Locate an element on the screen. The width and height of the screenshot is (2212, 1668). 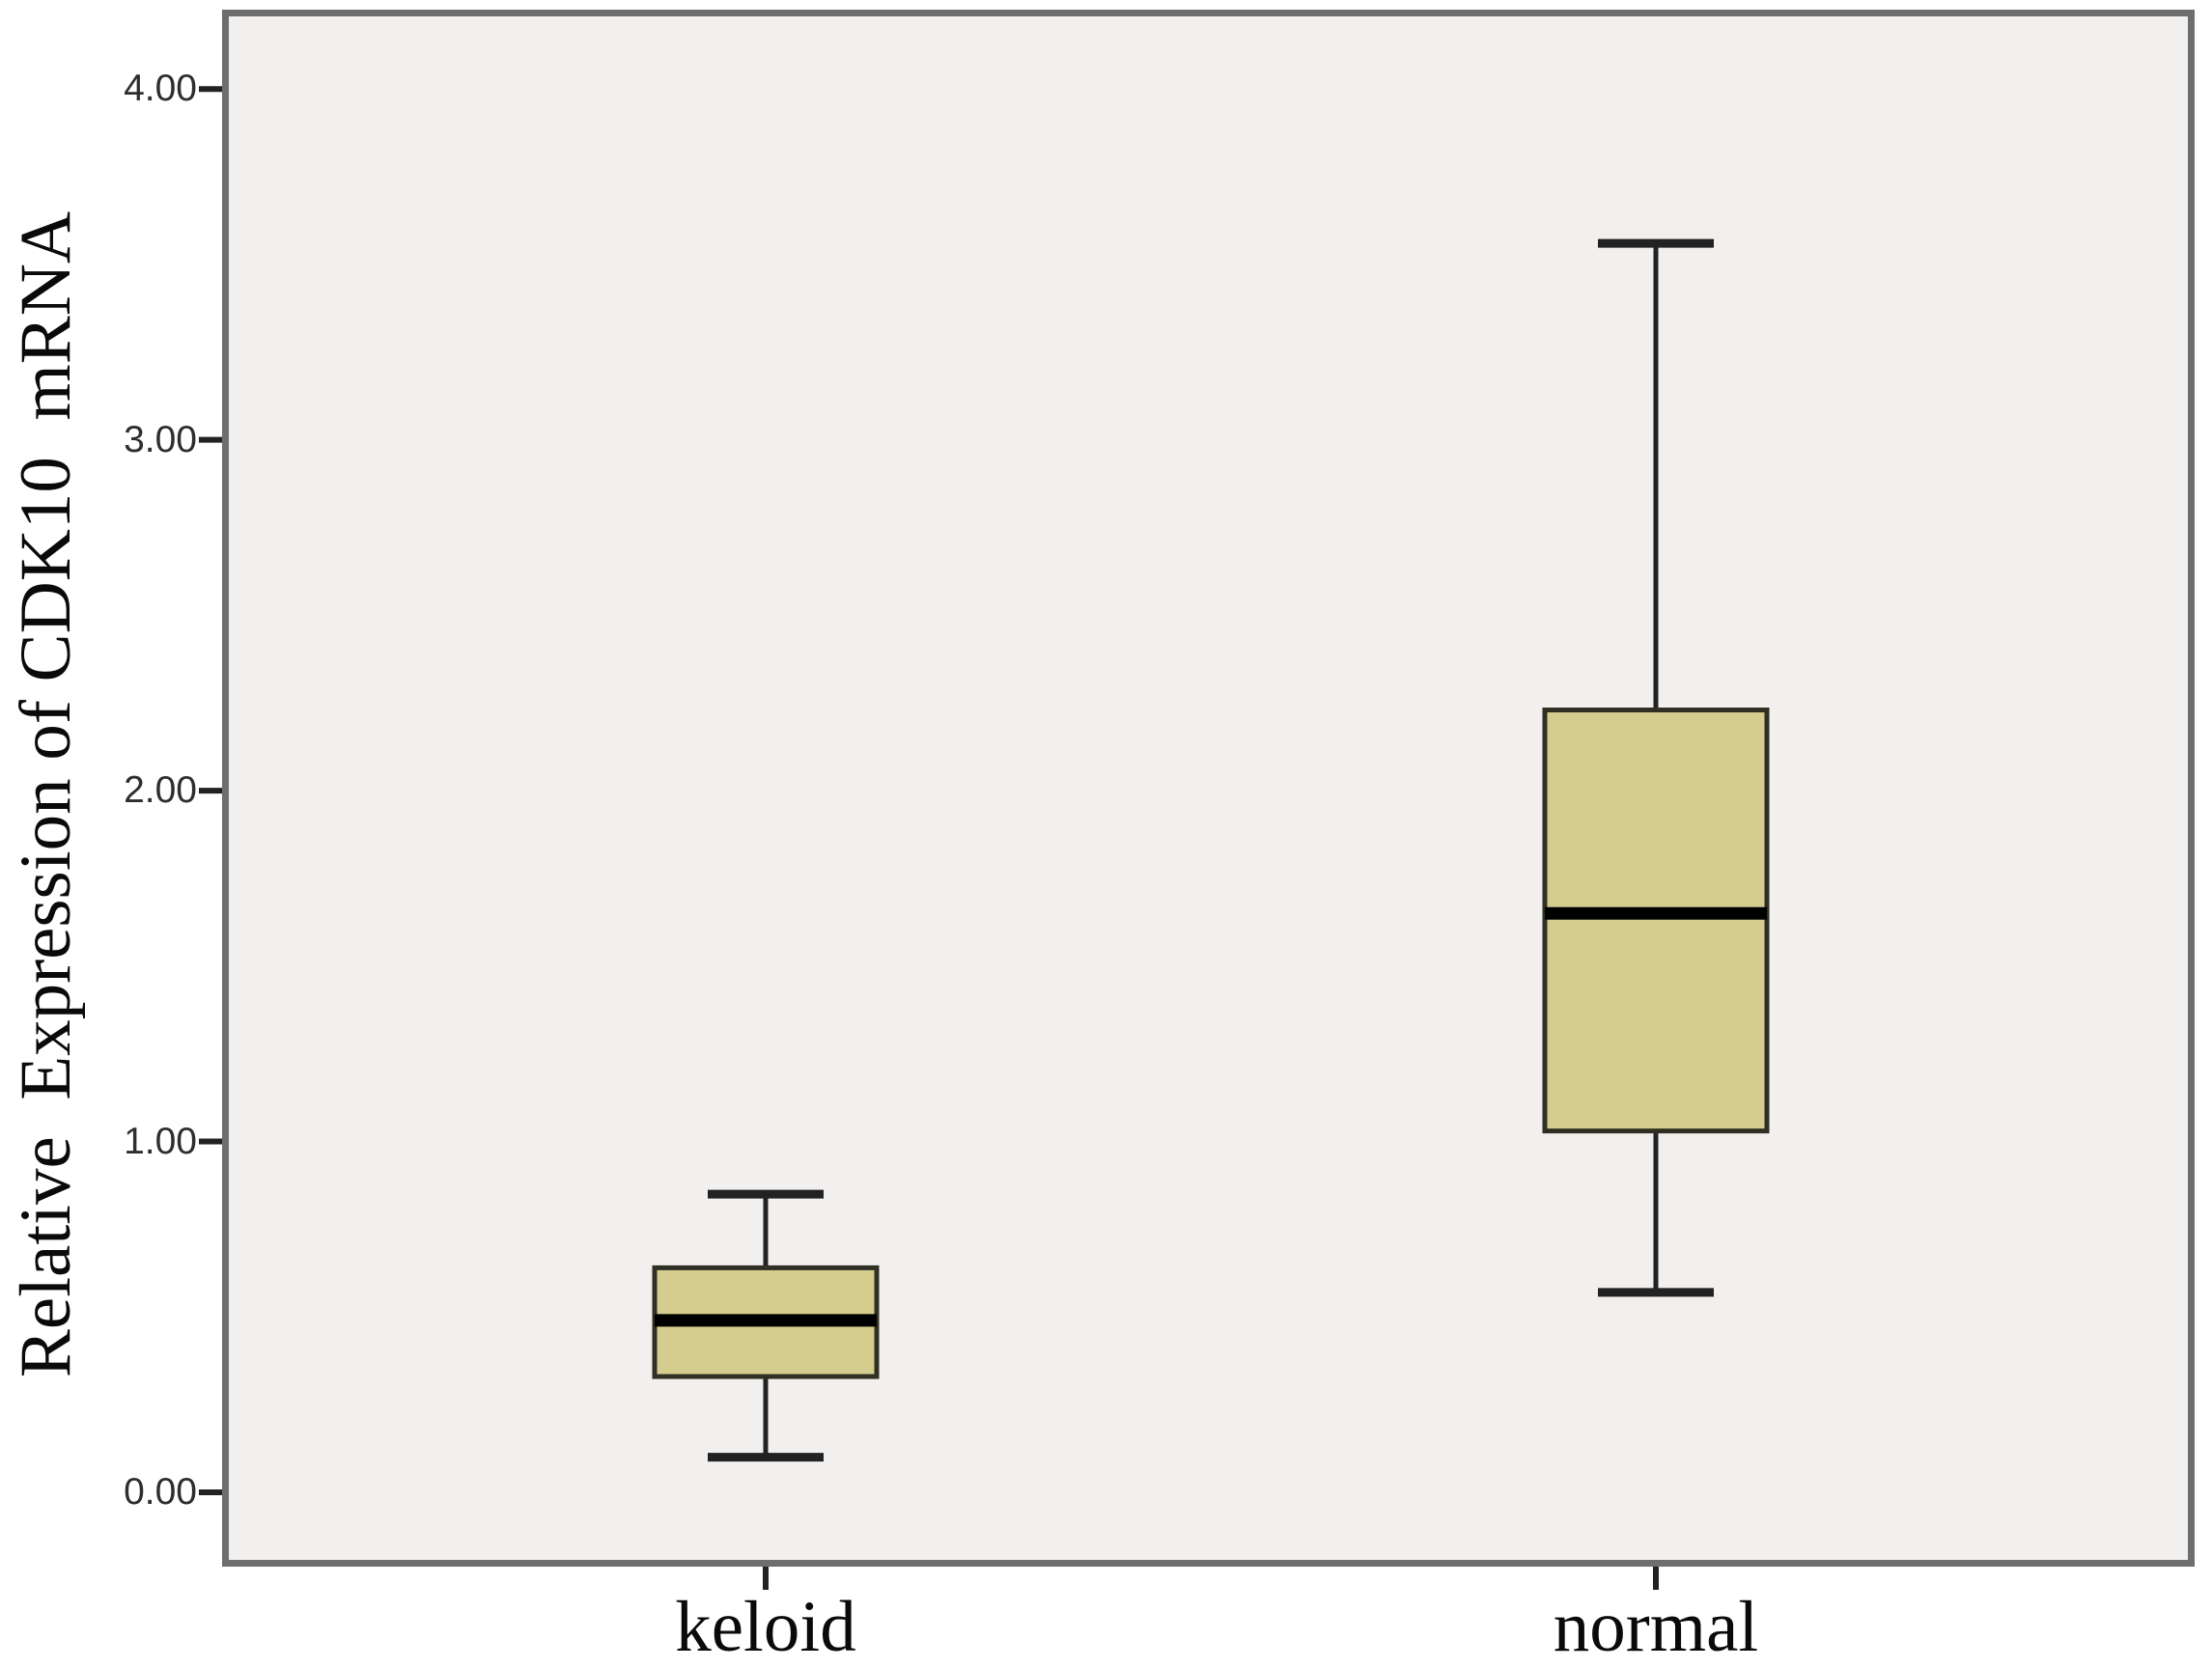
x-category-label-keloid: keloid is located at coordinates (766, 1627).